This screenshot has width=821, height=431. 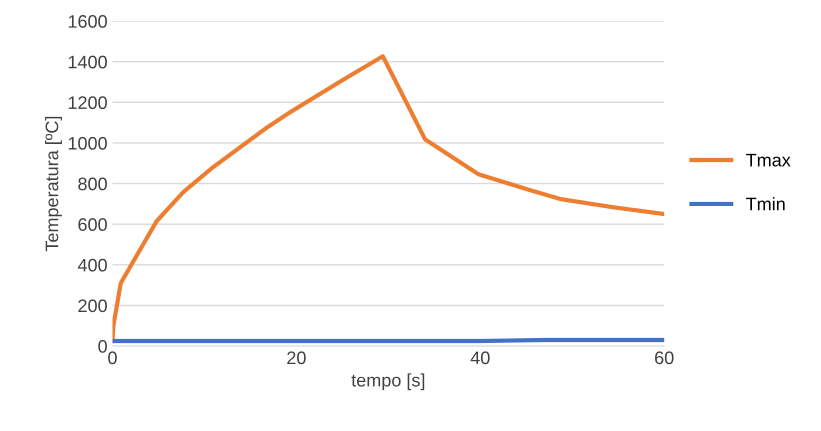 What do you see at coordinates (87, 143) in the screenshot?
I see `y-tick-label: 1000` at bounding box center [87, 143].